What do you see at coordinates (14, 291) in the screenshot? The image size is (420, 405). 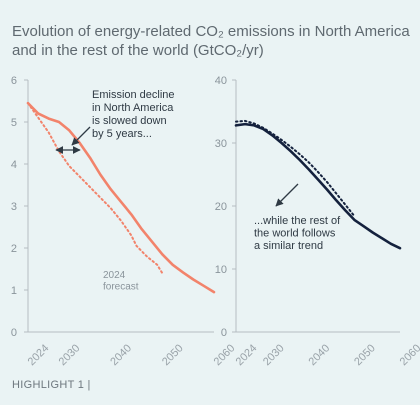 I see `y-tick-label: 1` at bounding box center [14, 291].